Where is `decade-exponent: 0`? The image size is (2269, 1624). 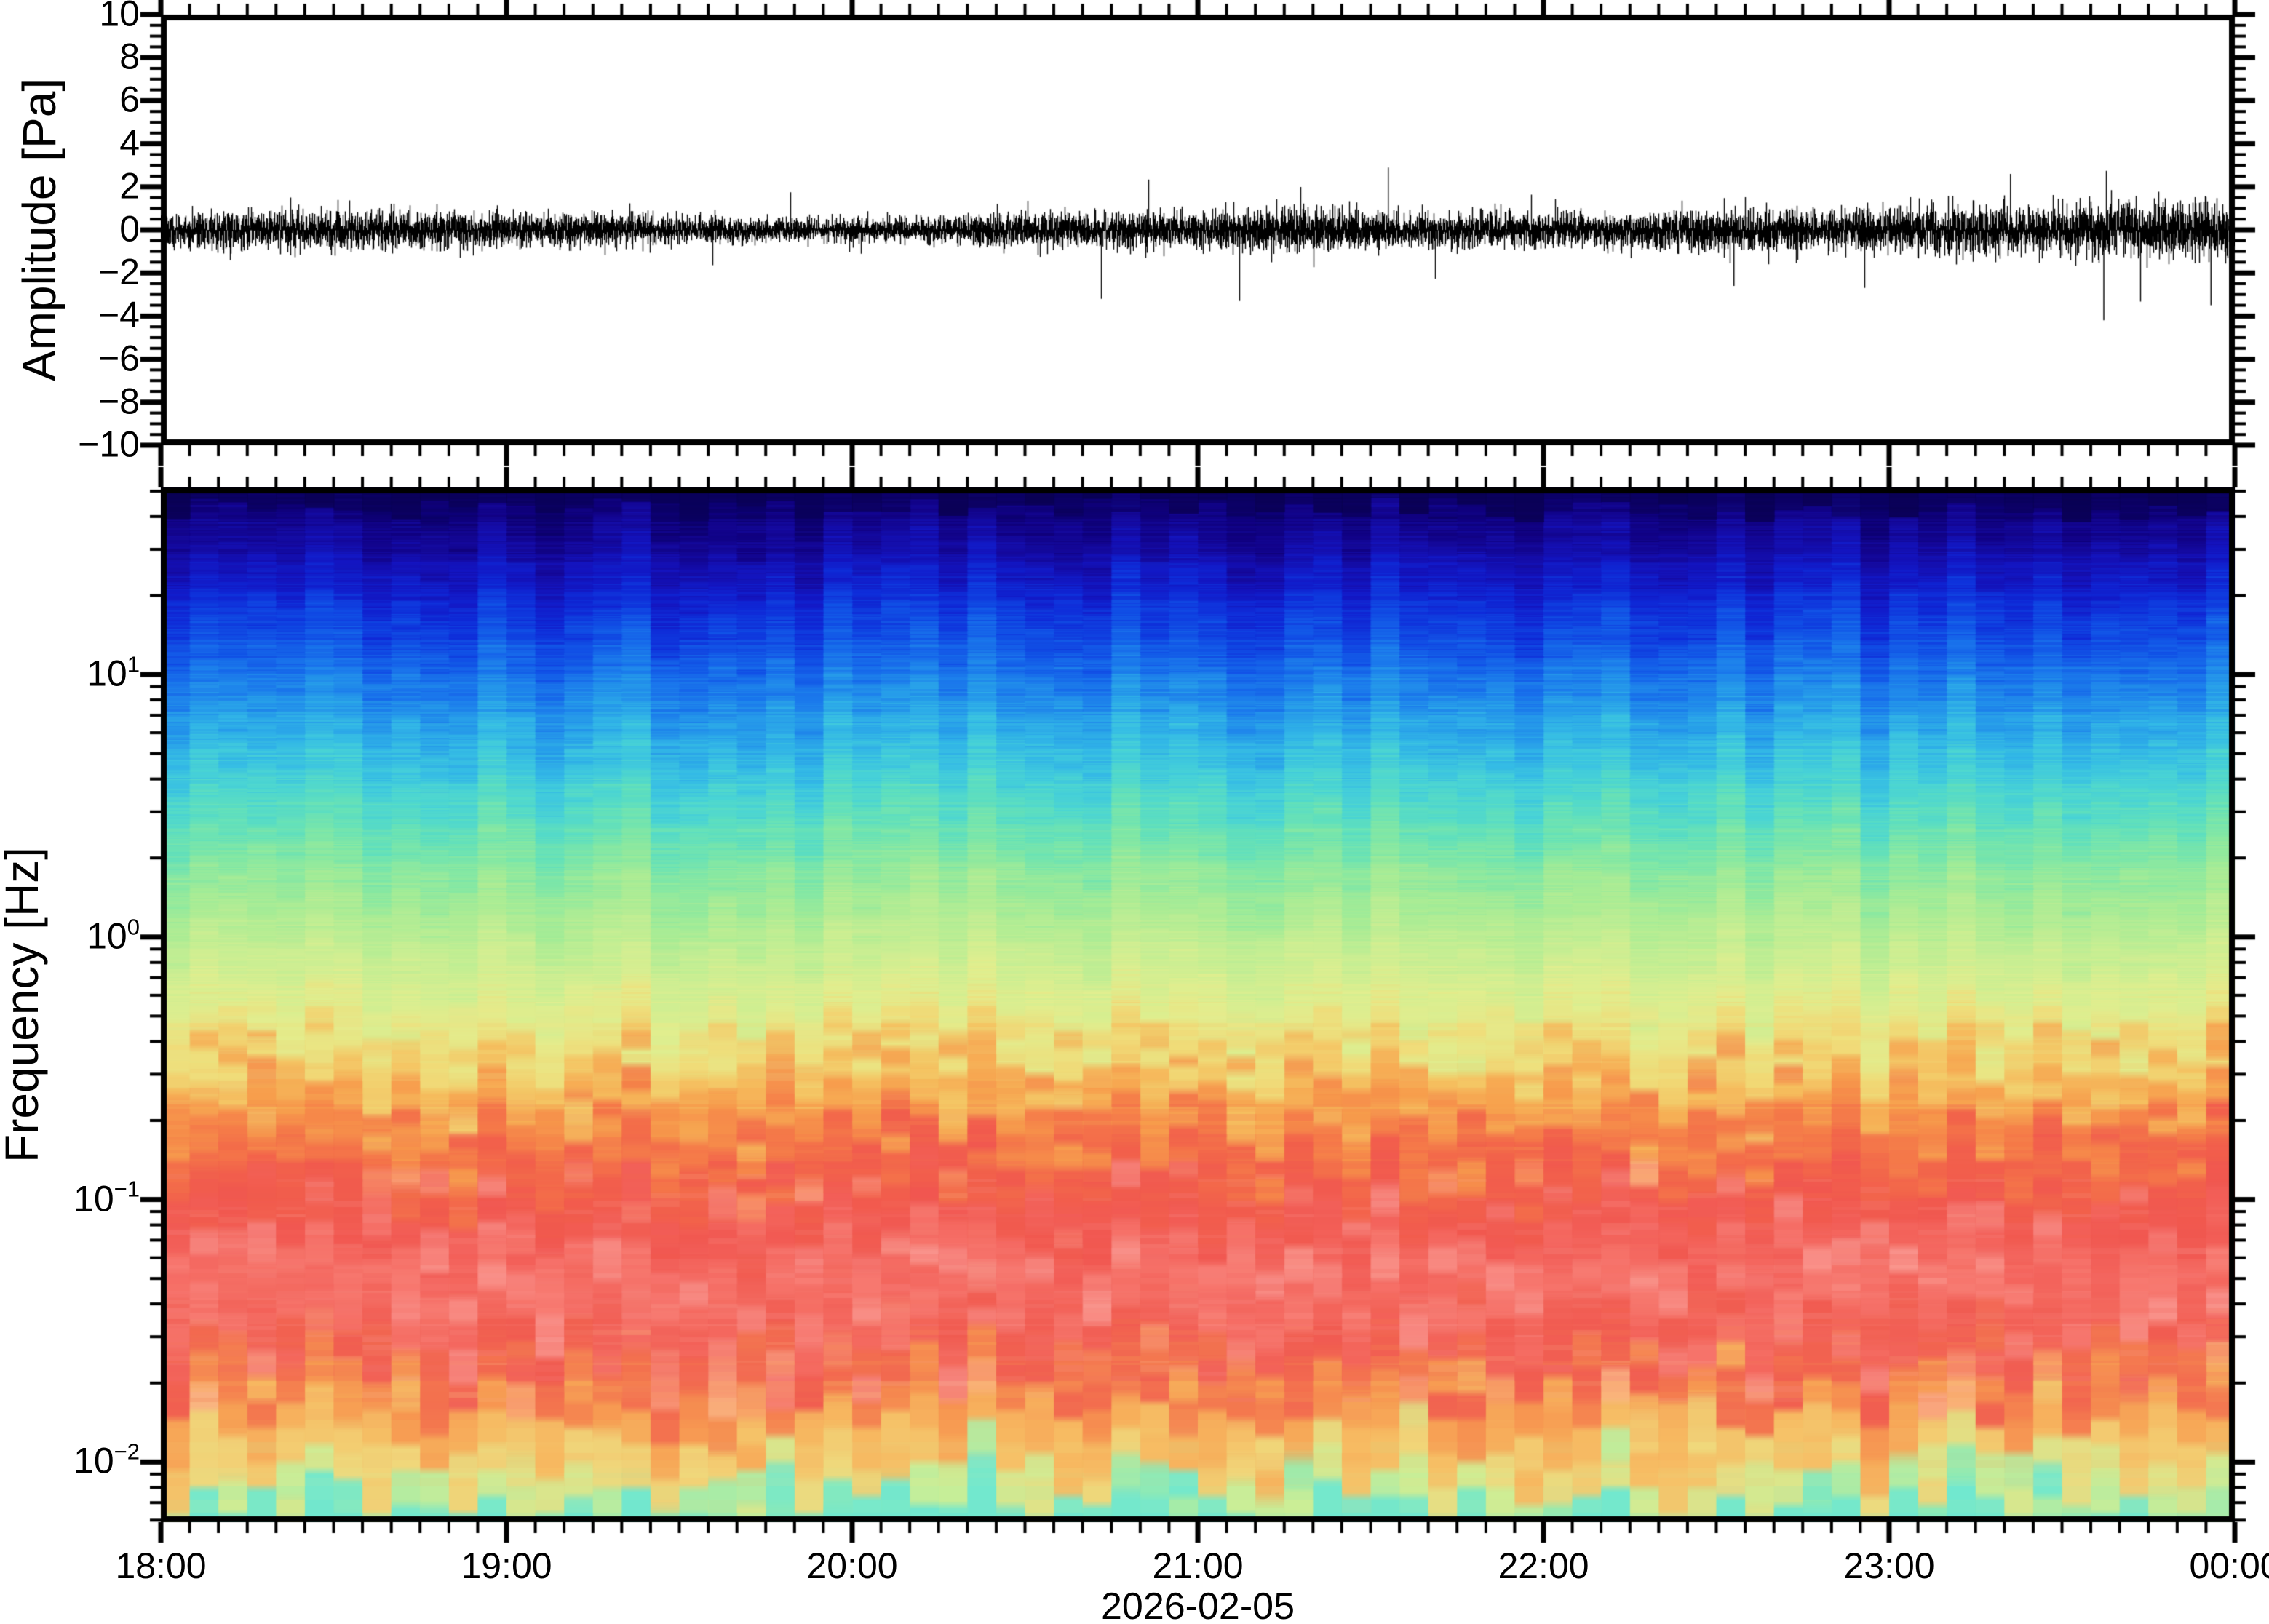 decade-exponent: 0 is located at coordinates (133, 927).